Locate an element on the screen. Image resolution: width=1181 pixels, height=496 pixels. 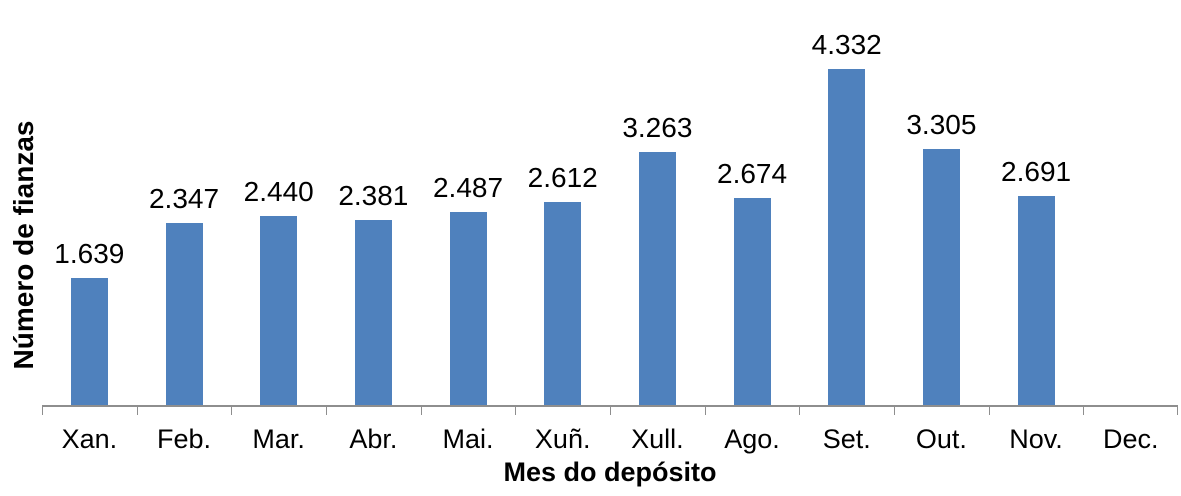
bar-cell: 3.263 is located at coordinates (657, 202).